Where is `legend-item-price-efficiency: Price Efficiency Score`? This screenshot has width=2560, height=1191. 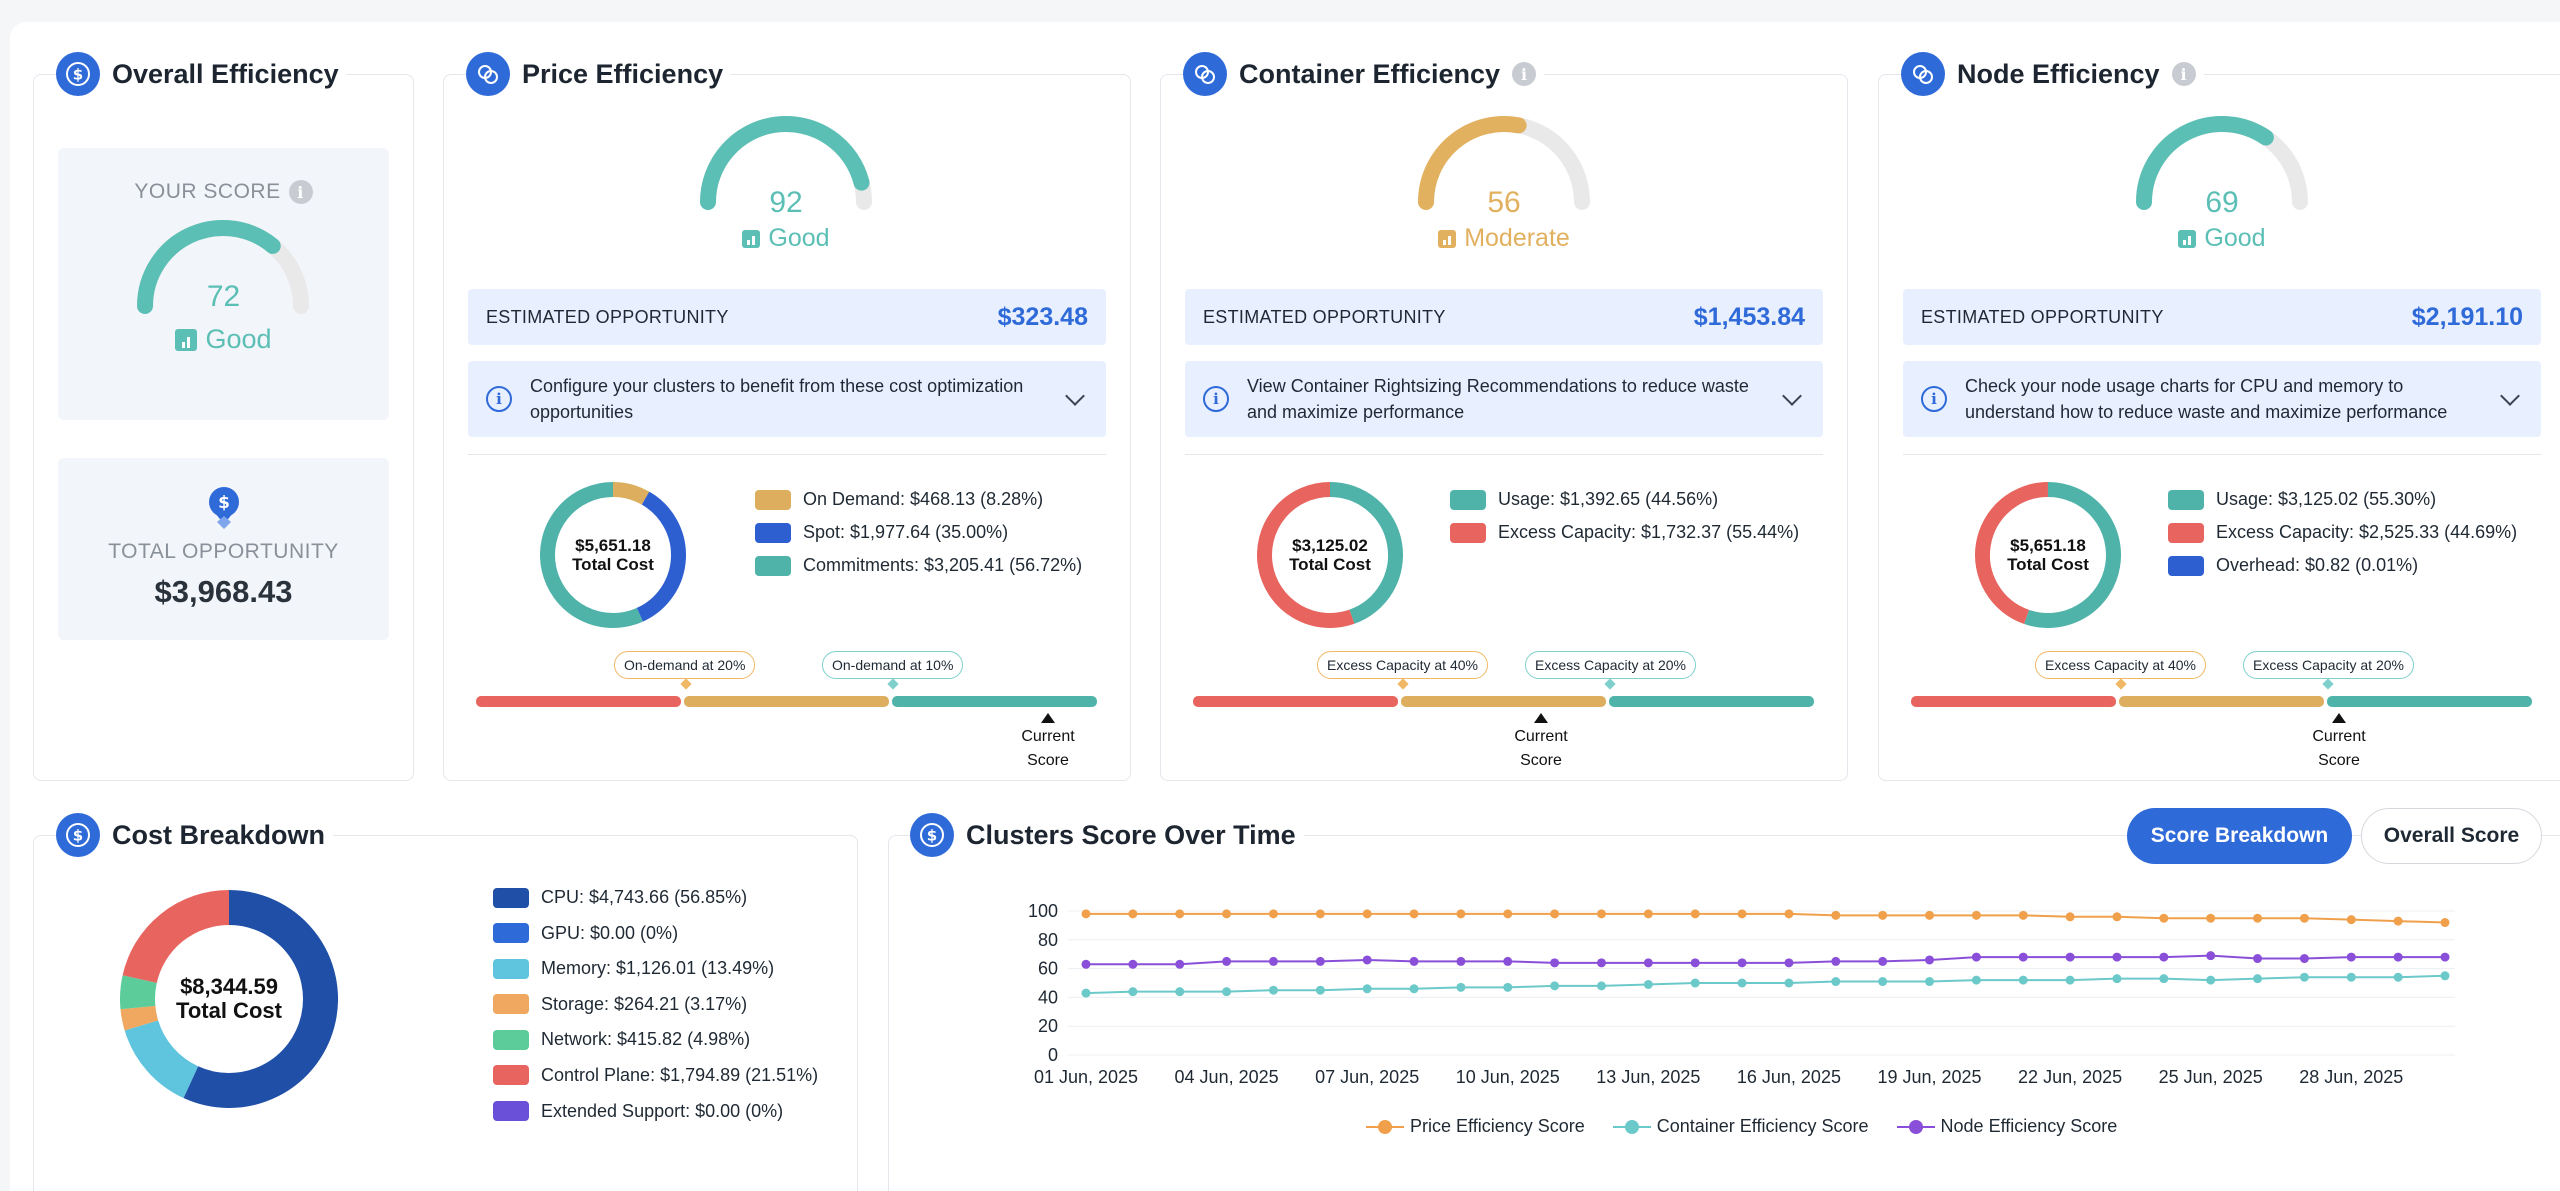
legend-item-price-efficiency: Price Efficiency Score is located at coordinates (1475, 1126).